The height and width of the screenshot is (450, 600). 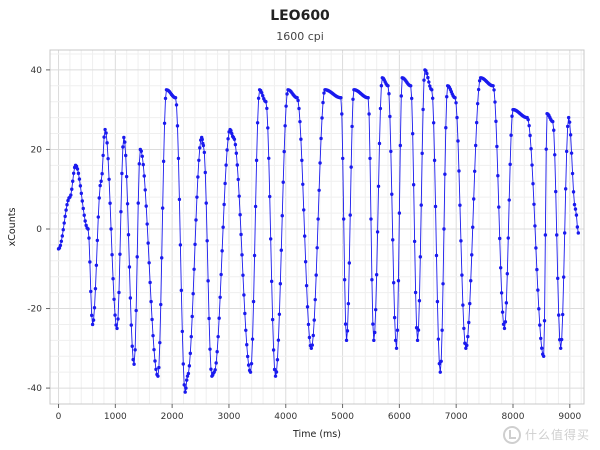 What do you see at coordinates (115, 417) in the screenshot?
I see `x-tick-label: 1000` at bounding box center [115, 417].